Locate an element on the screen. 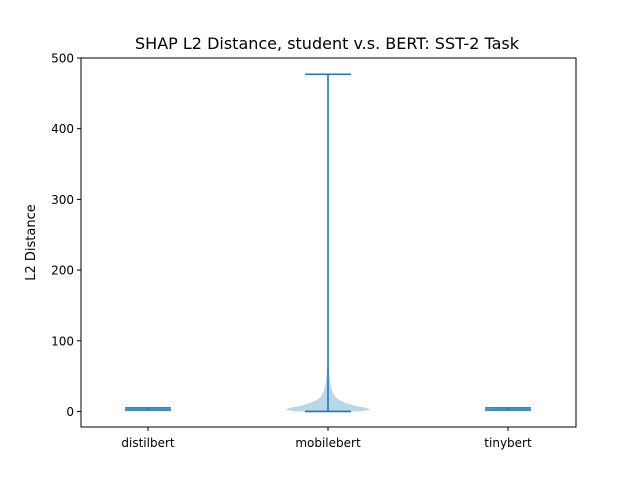 This screenshot has height=484, width=640. x-tick-label-distilbert: distilbert is located at coordinates (148, 443).